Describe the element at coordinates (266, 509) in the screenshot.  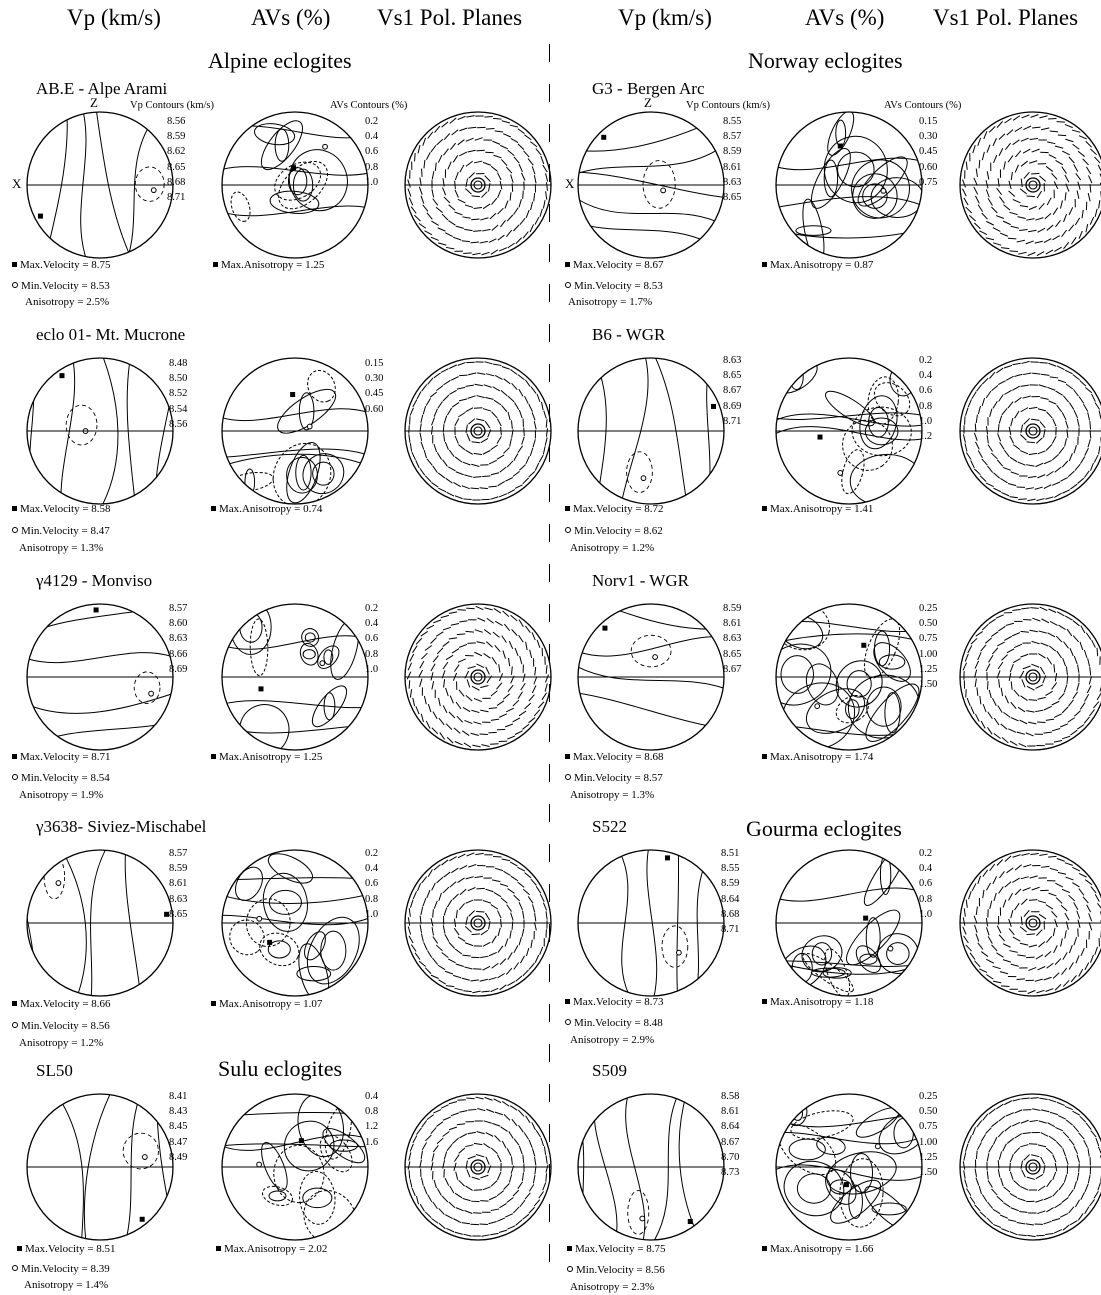
I see `max-anisotropy-label: Max.Anisotropy = 0.74` at that location.